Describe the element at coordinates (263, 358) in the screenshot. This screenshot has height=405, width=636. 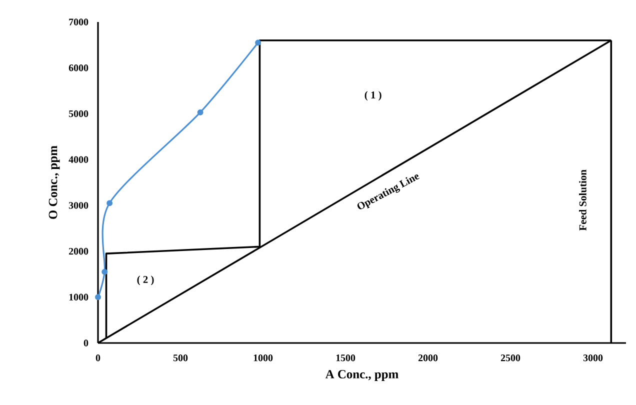
I see `x-tick-label: 1000` at that location.